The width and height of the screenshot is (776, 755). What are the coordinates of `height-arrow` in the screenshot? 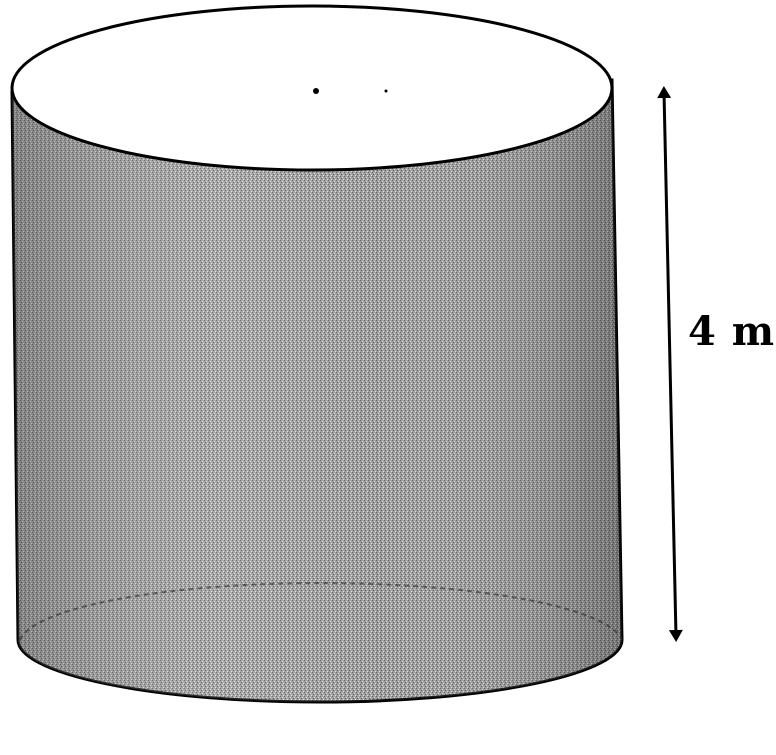 It's located at (670, 364).